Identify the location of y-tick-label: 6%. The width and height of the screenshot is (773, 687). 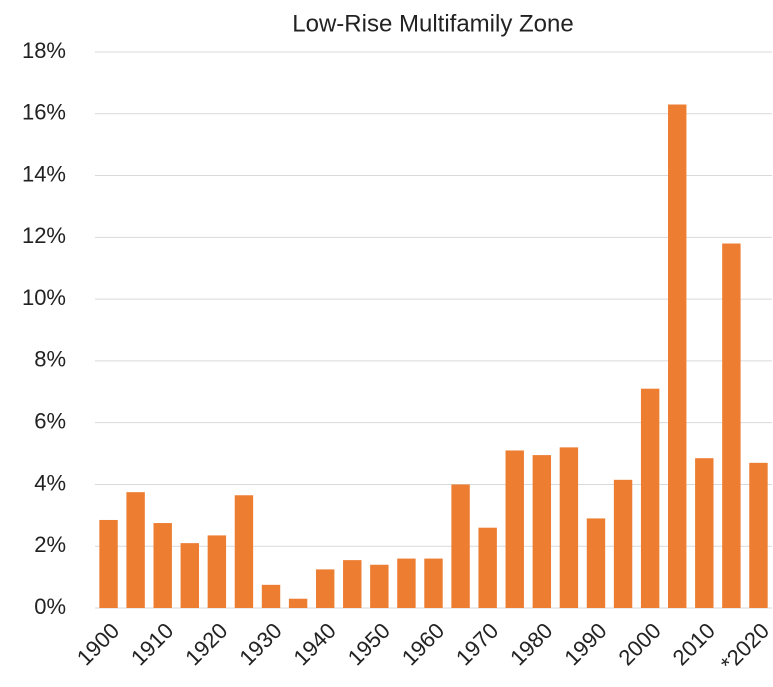
(50, 420).